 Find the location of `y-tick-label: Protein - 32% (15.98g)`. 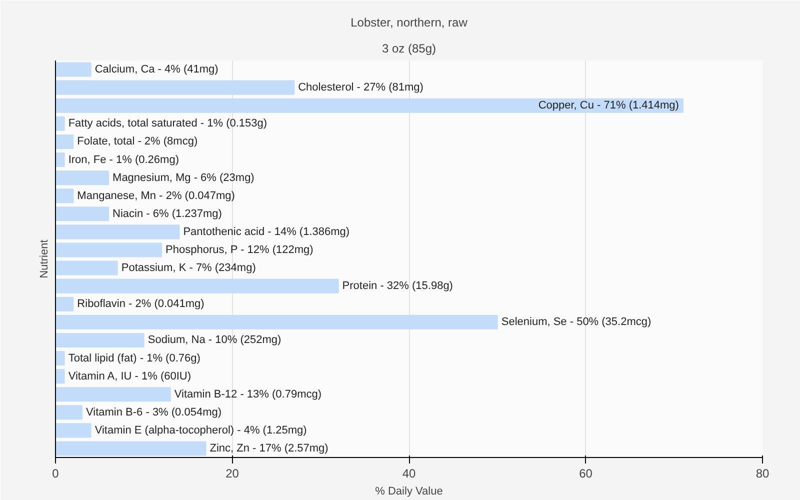

y-tick-label: Protein - 32% (15.98g) is located at coordinates (397, 286).